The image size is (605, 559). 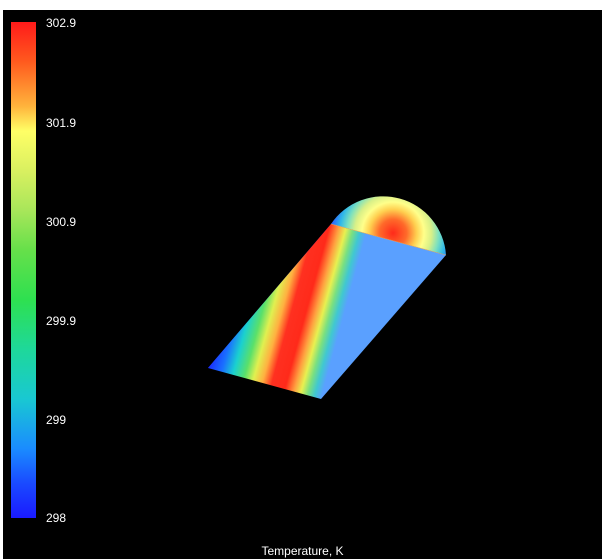 What do you see at coordinates (61, 222) in the screenshot?
I see `colorbar-tick: 300.9` at bounding box center [61, 222].